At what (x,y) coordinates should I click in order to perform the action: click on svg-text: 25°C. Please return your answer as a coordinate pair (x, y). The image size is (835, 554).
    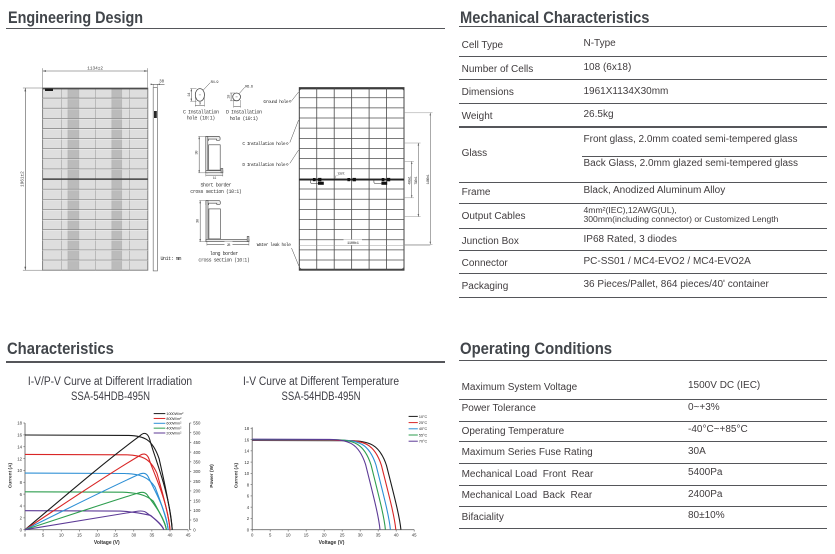
    Looking at the image, I should click on (423, 423).